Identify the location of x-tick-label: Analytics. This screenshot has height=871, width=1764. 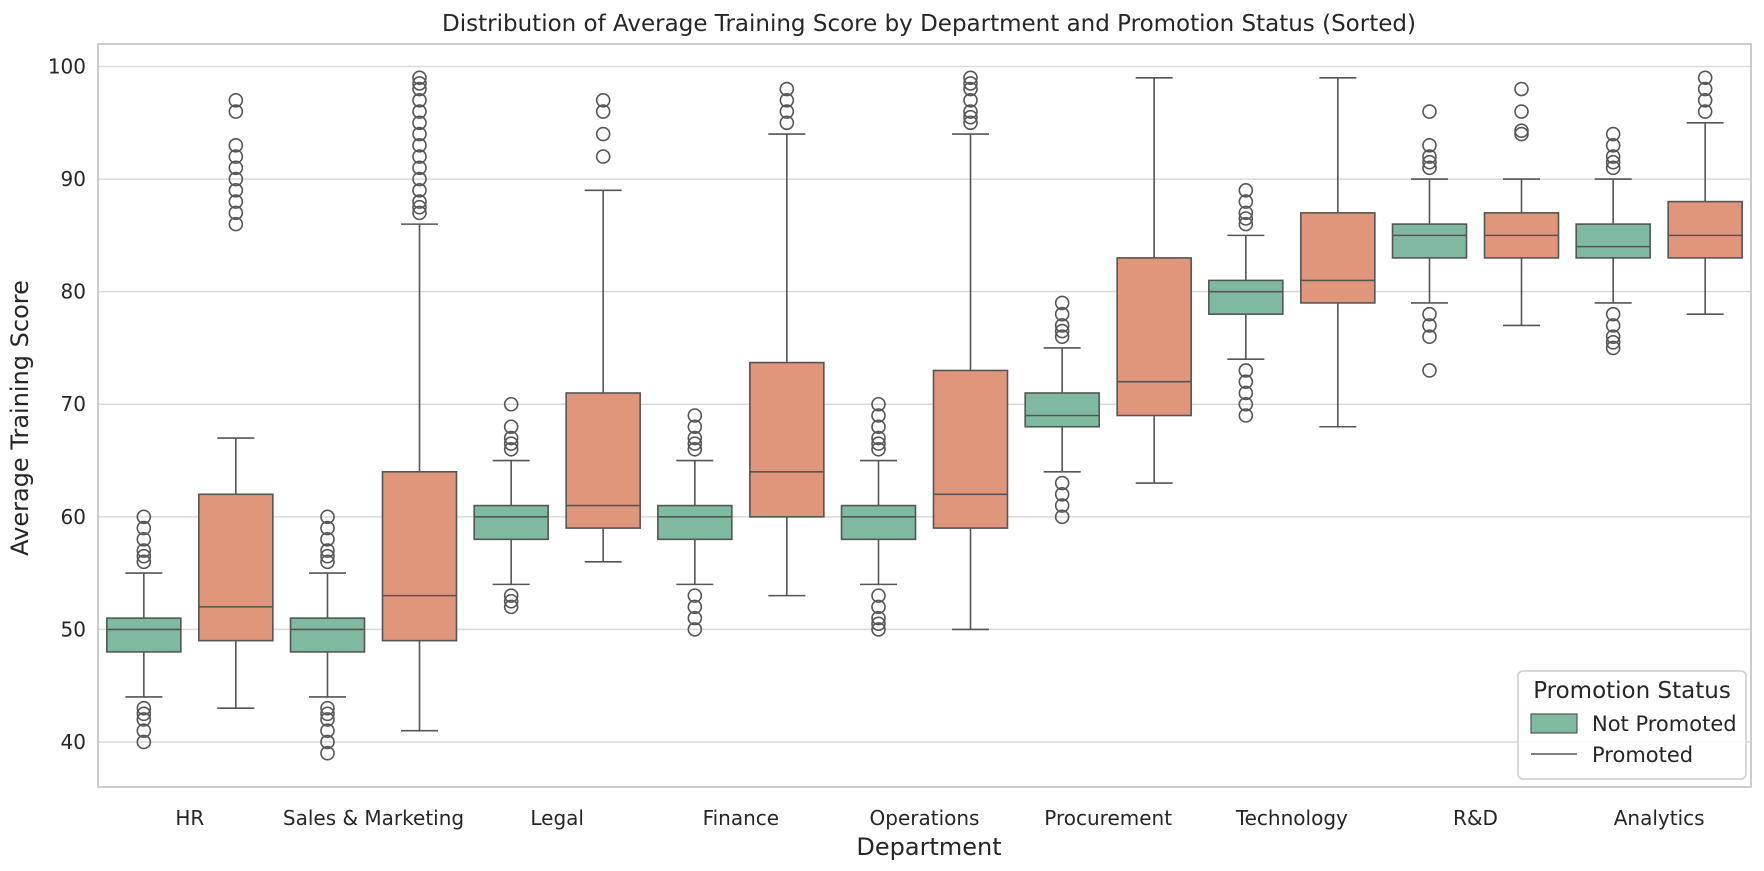
(1659, 818).